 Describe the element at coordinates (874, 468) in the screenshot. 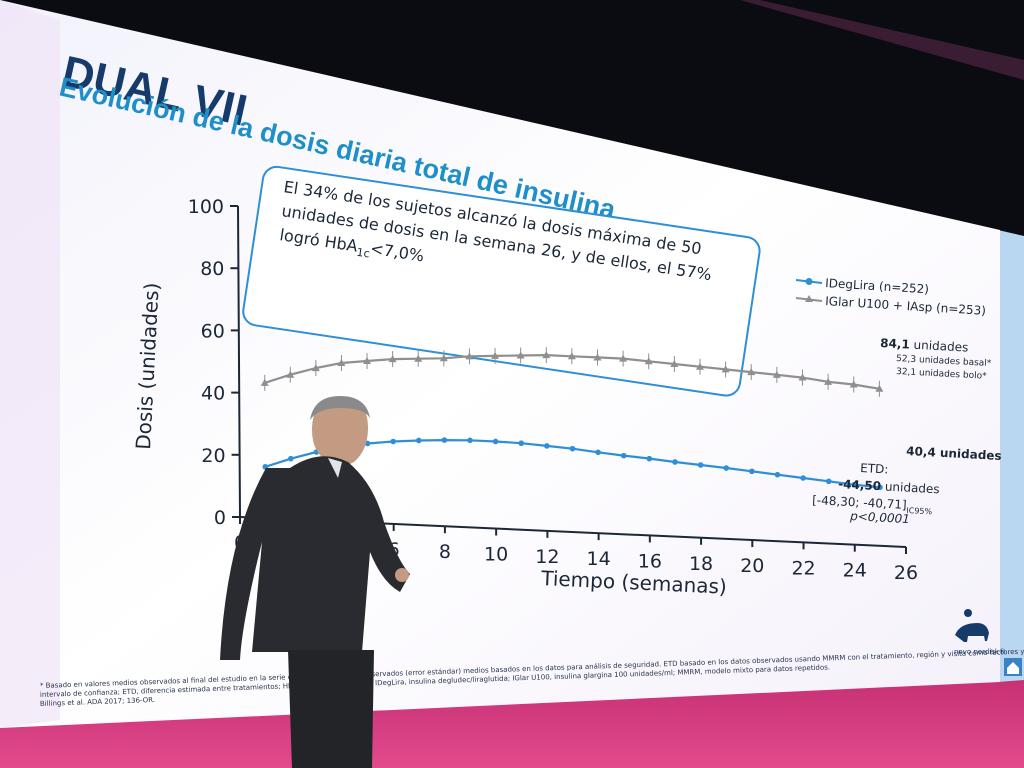

I see `etd-label: ETD:` at that location.